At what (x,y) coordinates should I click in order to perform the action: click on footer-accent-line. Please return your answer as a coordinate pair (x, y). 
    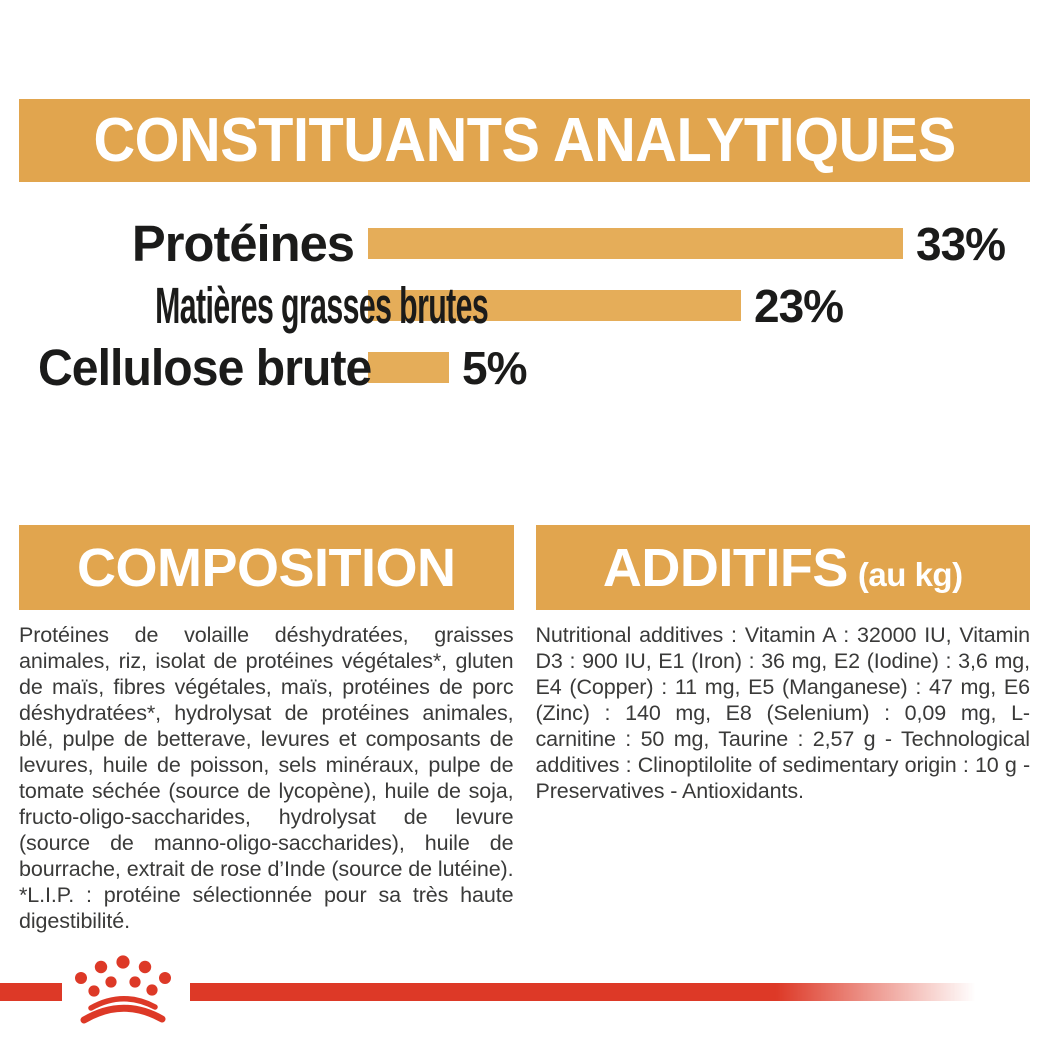
    Looking at the image, I should click on (524, 992).